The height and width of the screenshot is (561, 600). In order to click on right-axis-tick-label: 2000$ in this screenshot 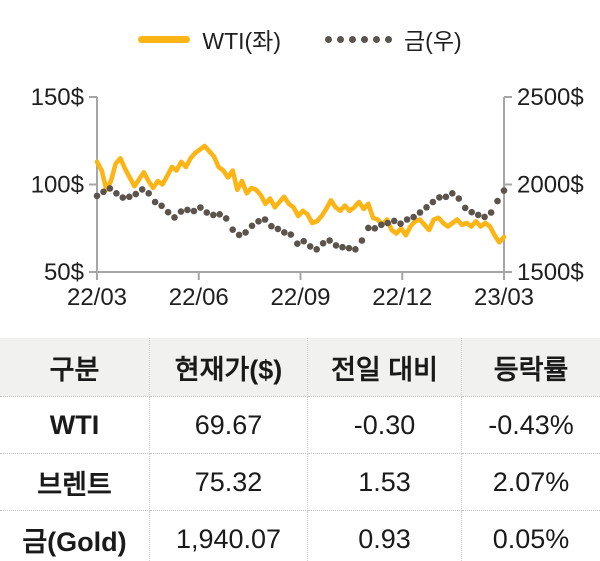, I will do `click(550, 185)`.